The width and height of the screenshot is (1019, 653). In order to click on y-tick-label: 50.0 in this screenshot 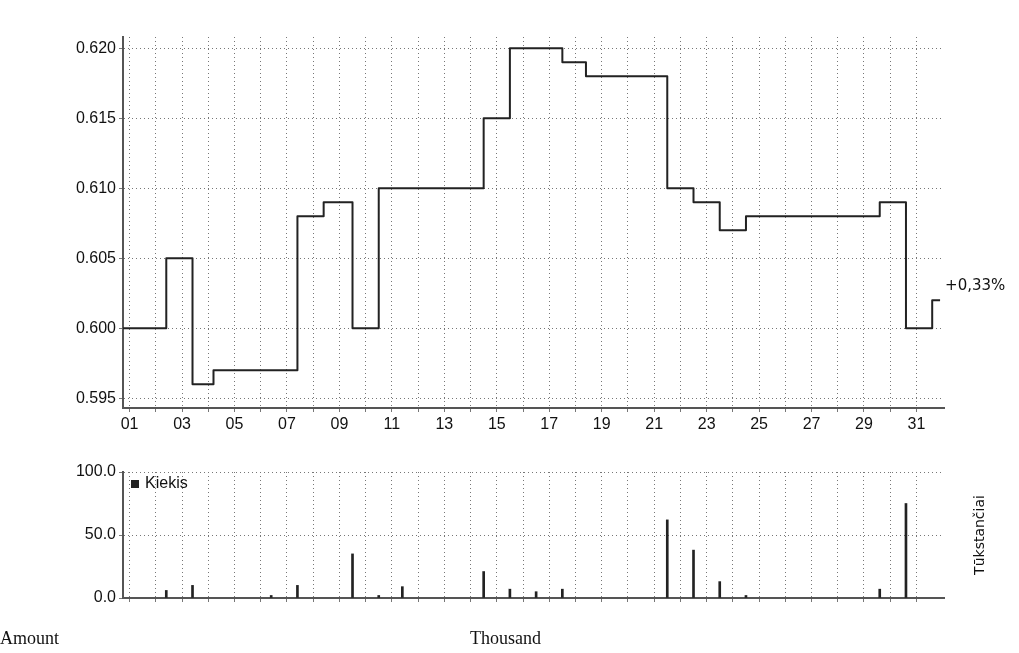, I will do `click(100, 534)`.